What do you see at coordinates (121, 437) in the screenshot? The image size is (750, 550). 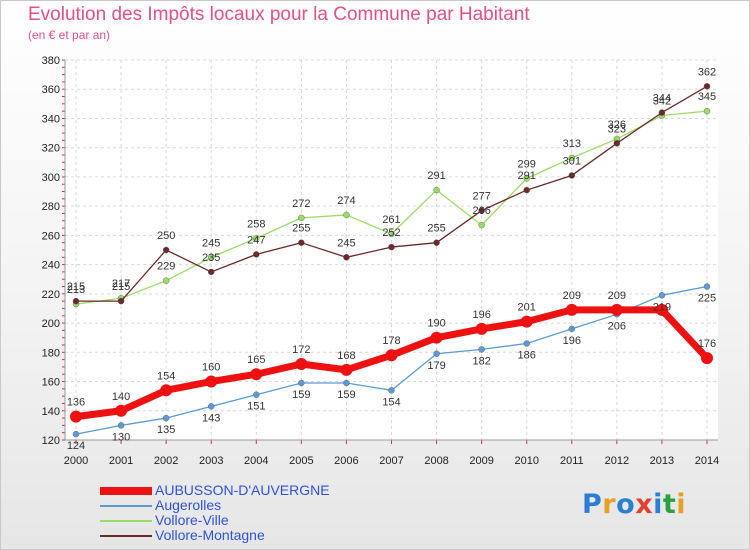 I see `data-label-augerolles: 130` at bounding box center [121, 437].